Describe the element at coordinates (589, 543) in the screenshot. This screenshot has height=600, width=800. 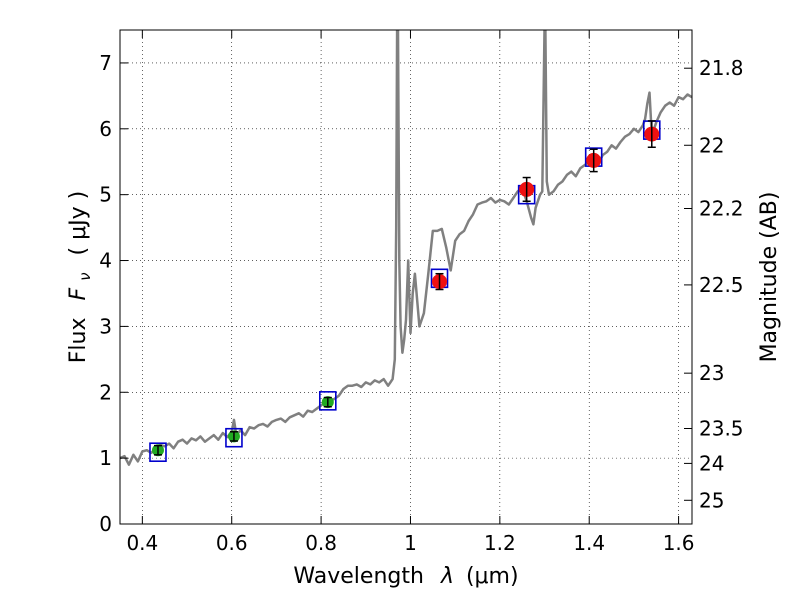
I see `x-tick-label: 1.4` at that location.